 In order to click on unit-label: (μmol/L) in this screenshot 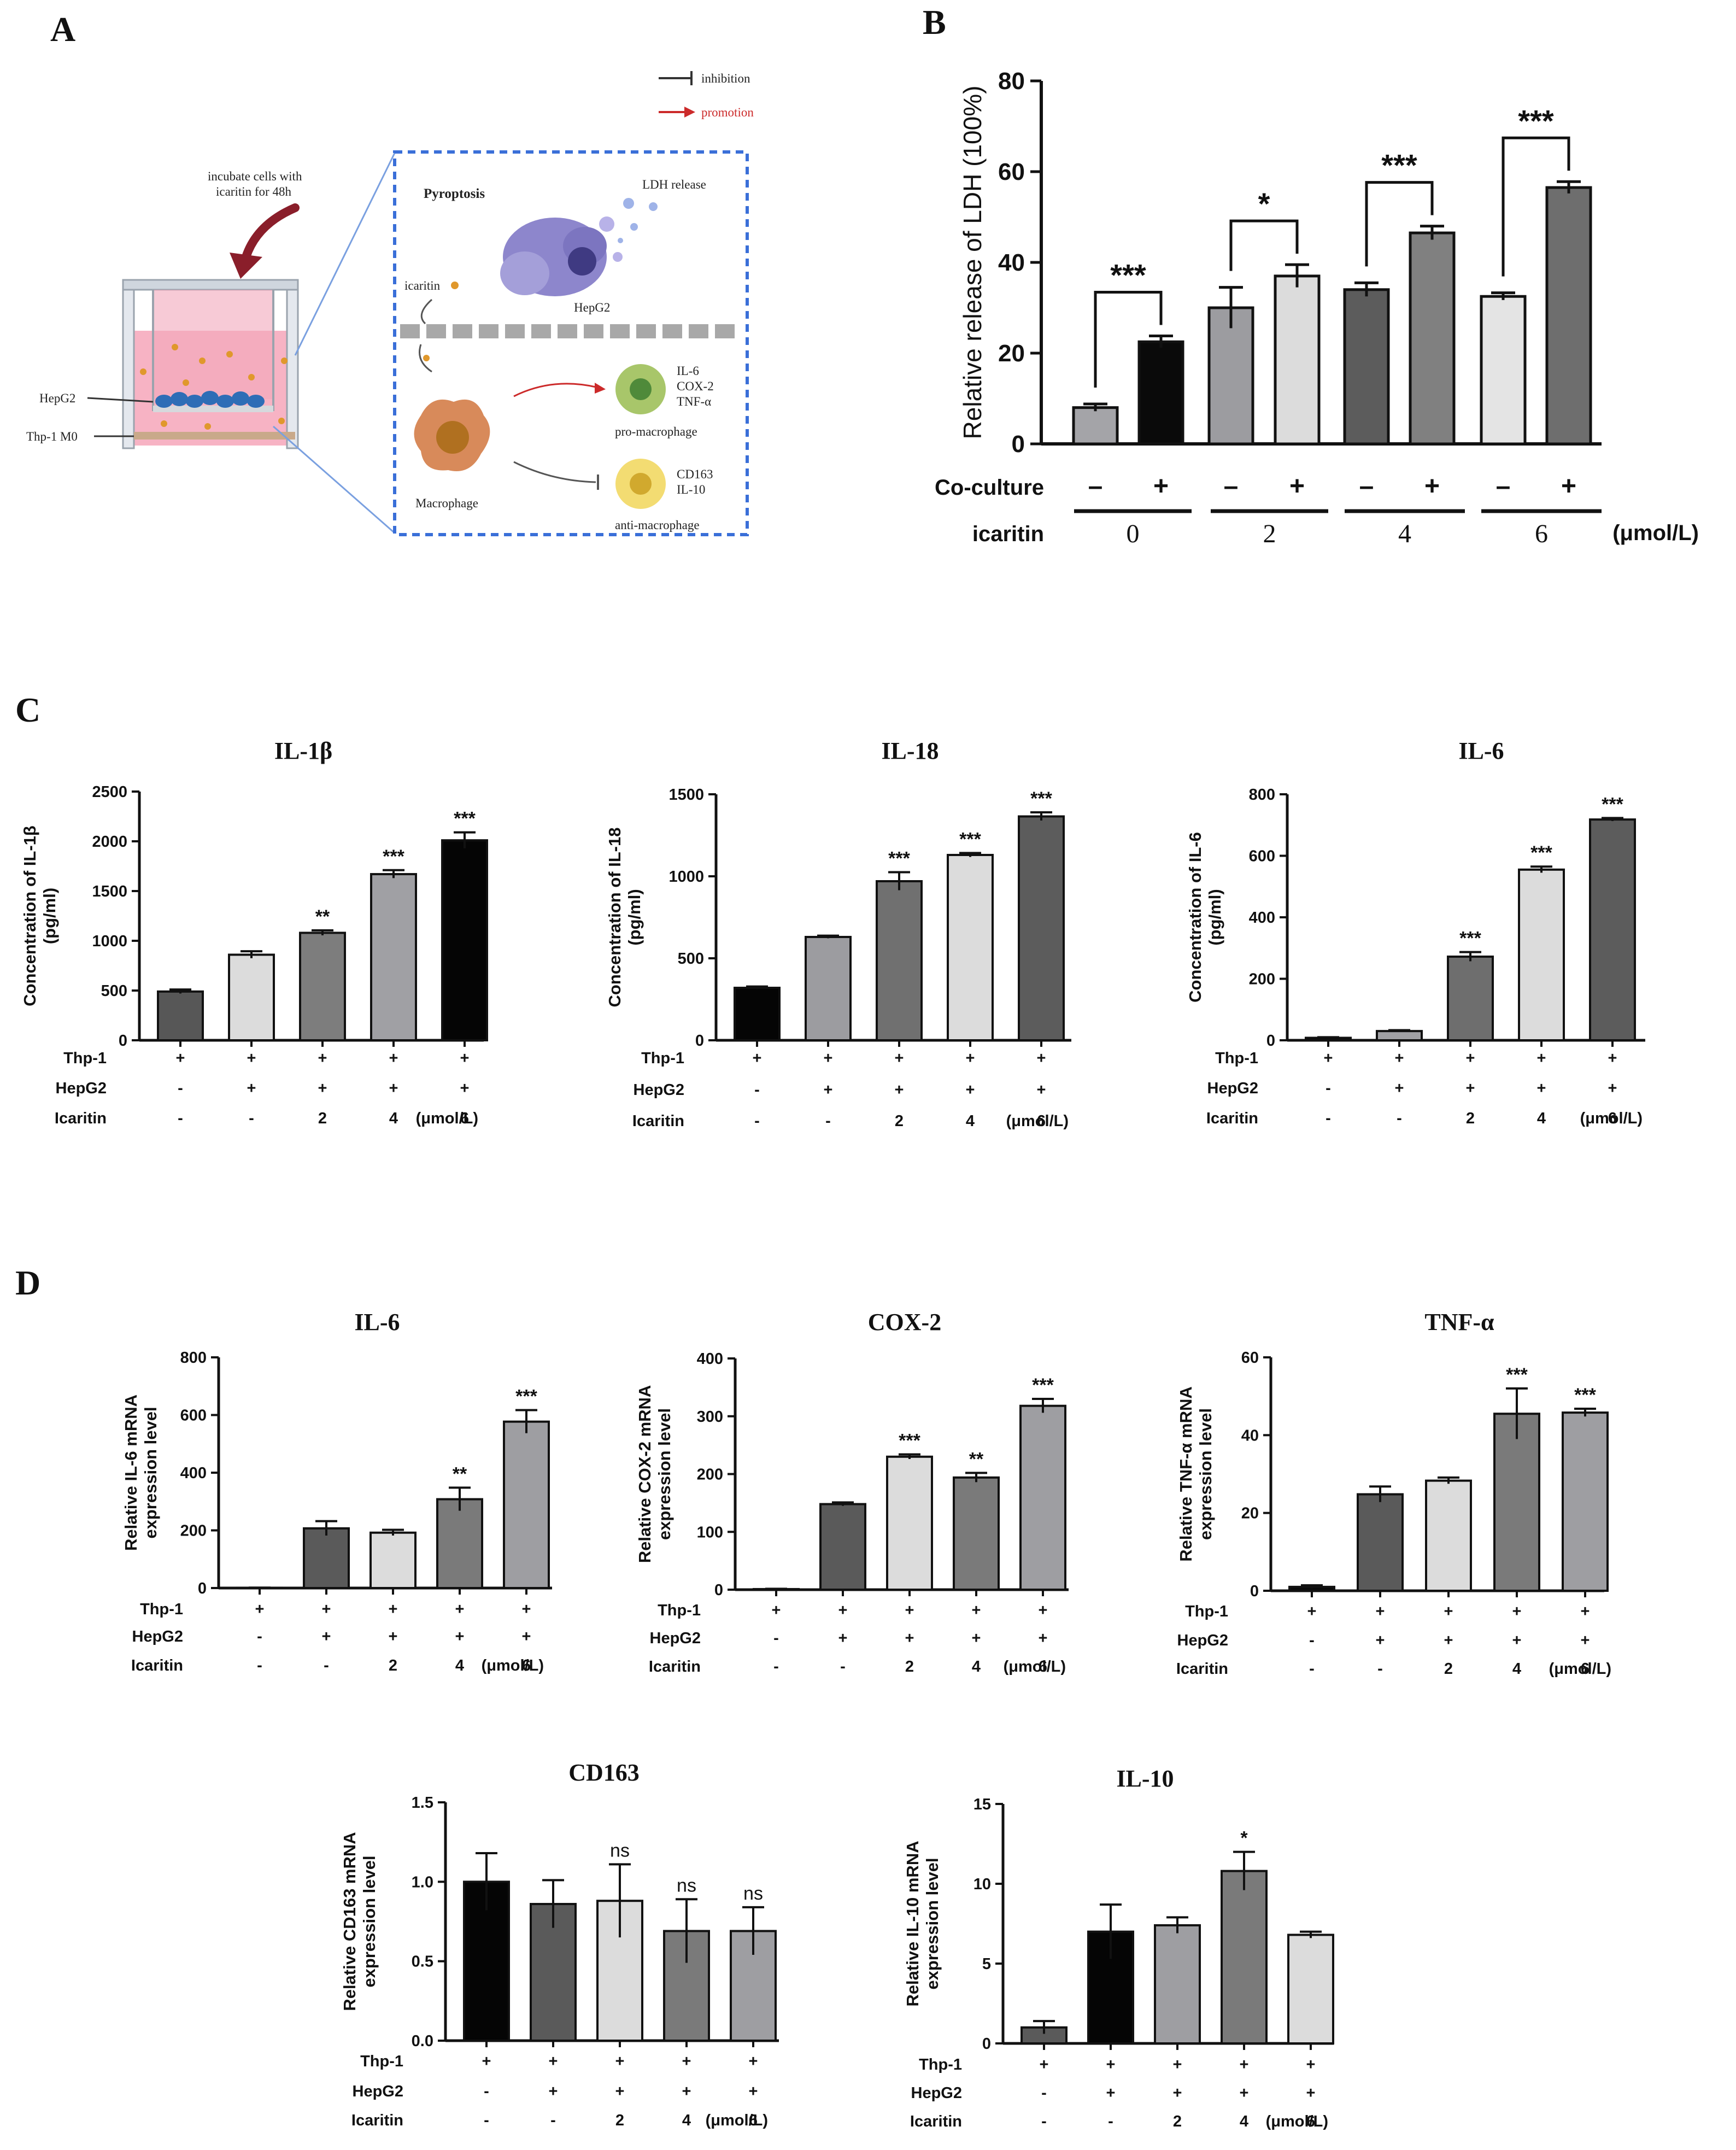, I will do `click(737, 2120)`.